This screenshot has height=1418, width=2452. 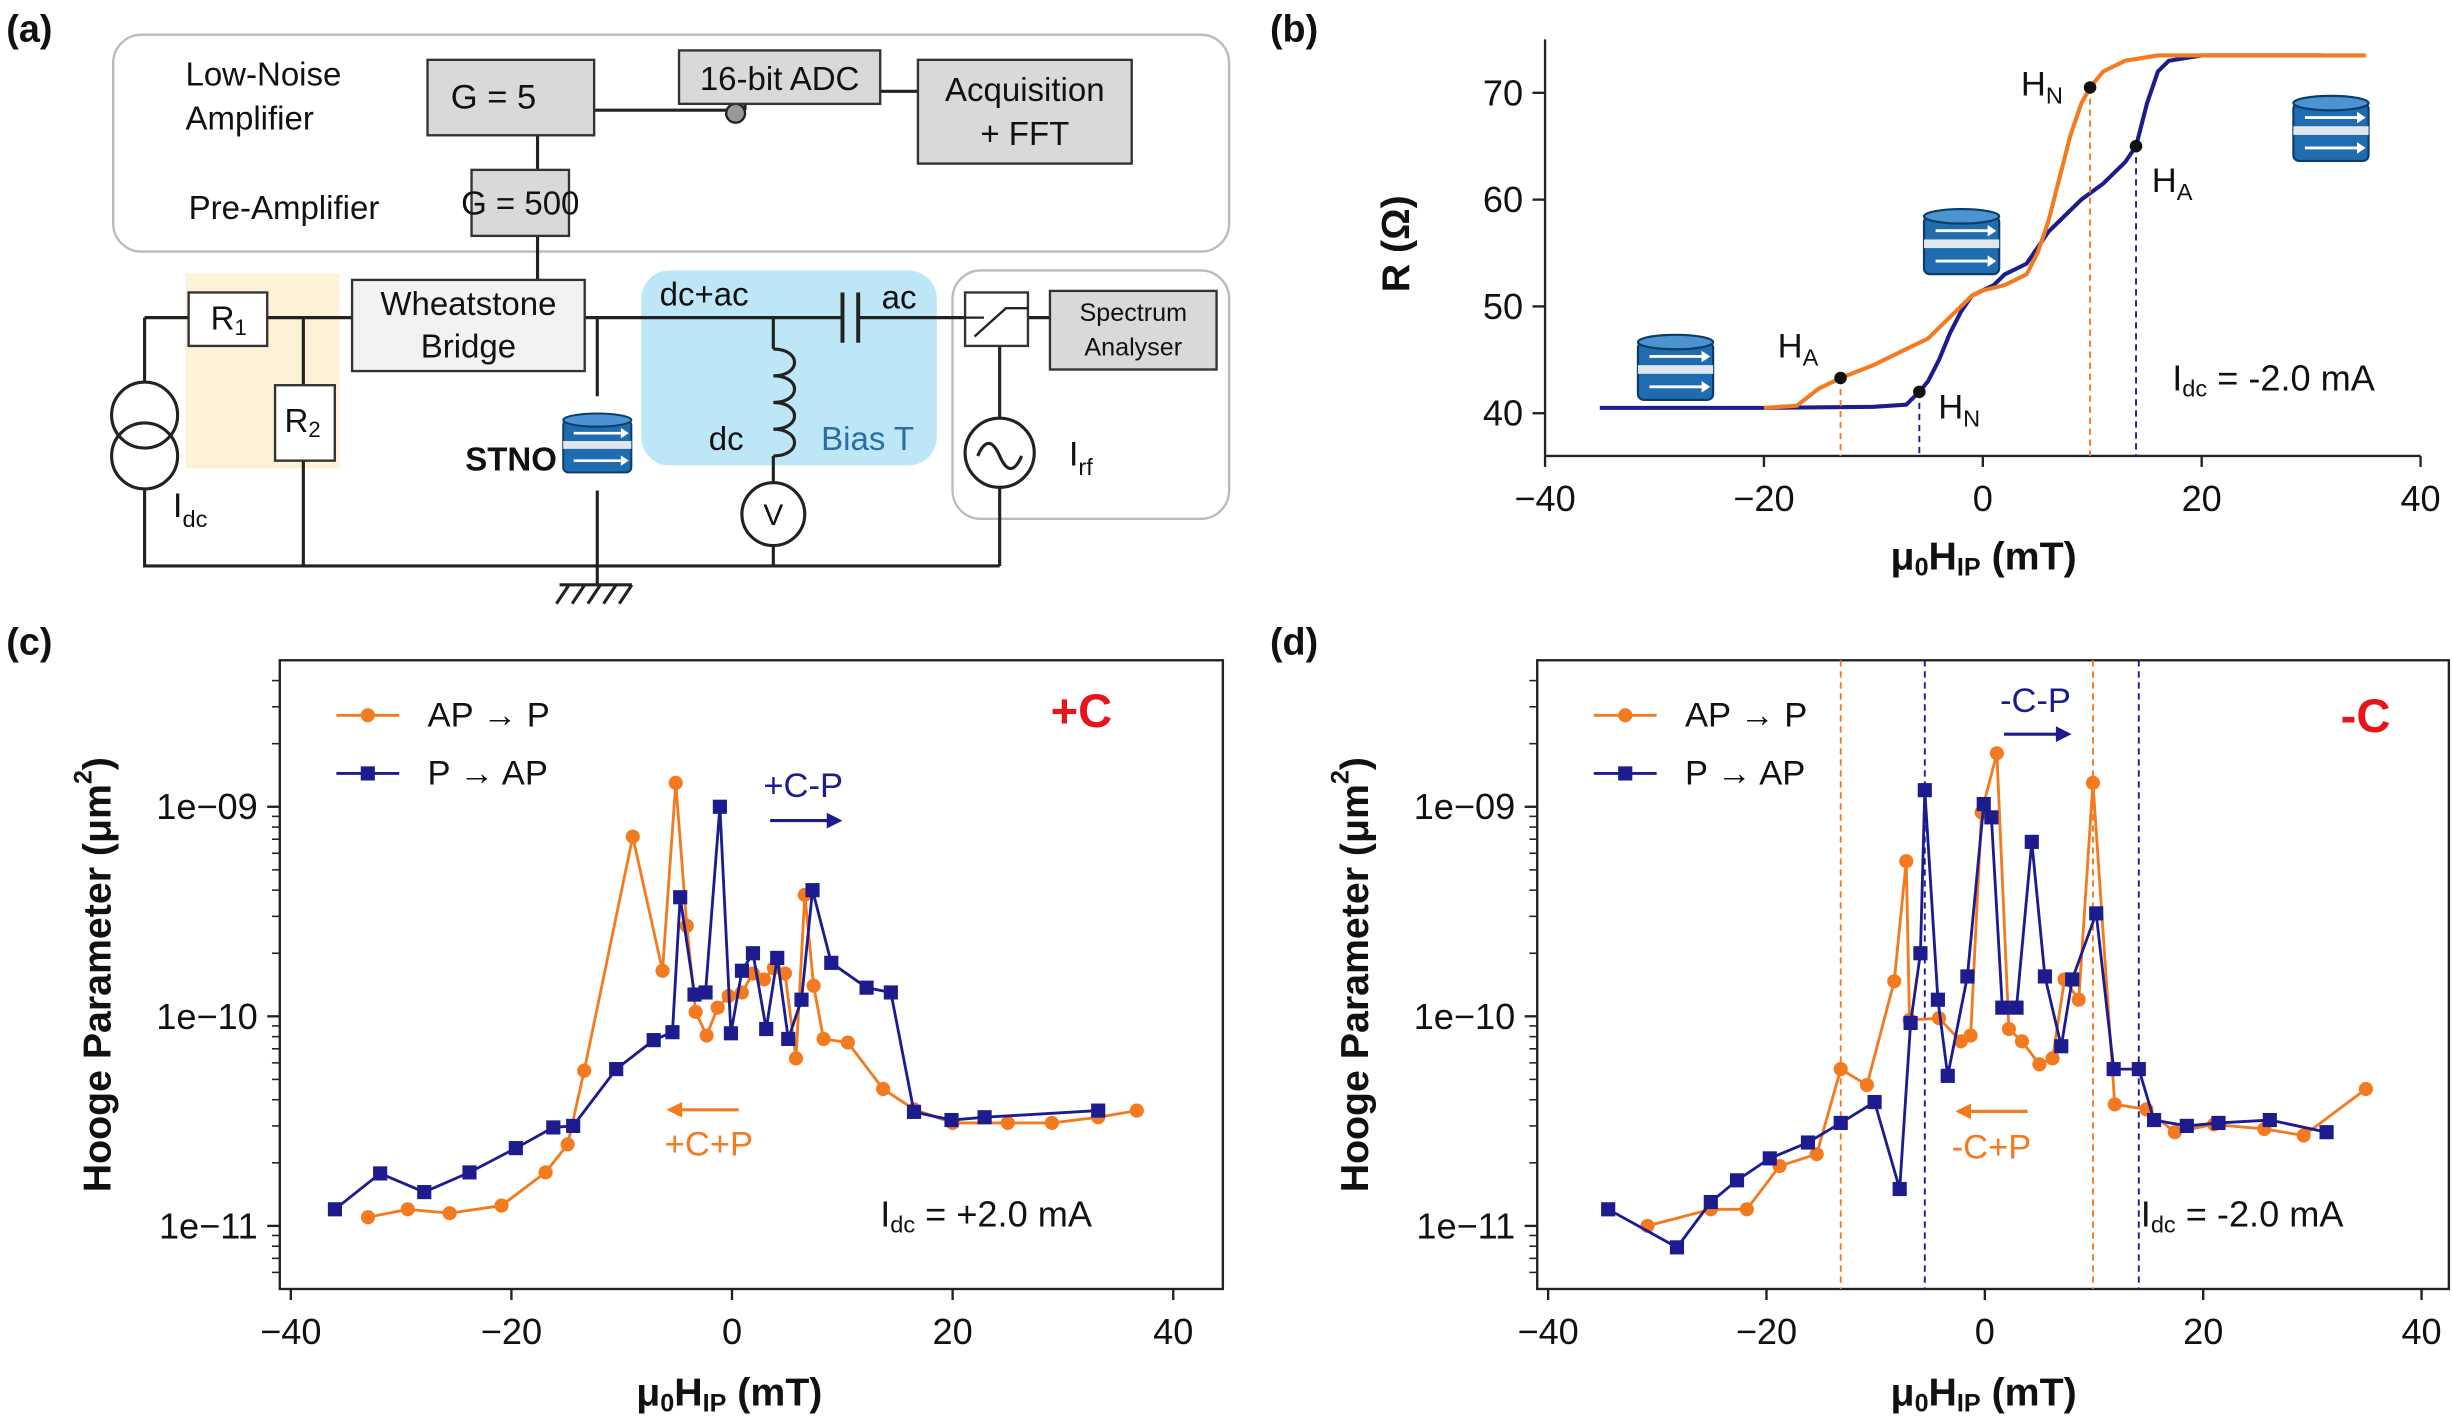 I want to click on rich-text: Idc = +2.0 mA, so click(x=986, y=1215).